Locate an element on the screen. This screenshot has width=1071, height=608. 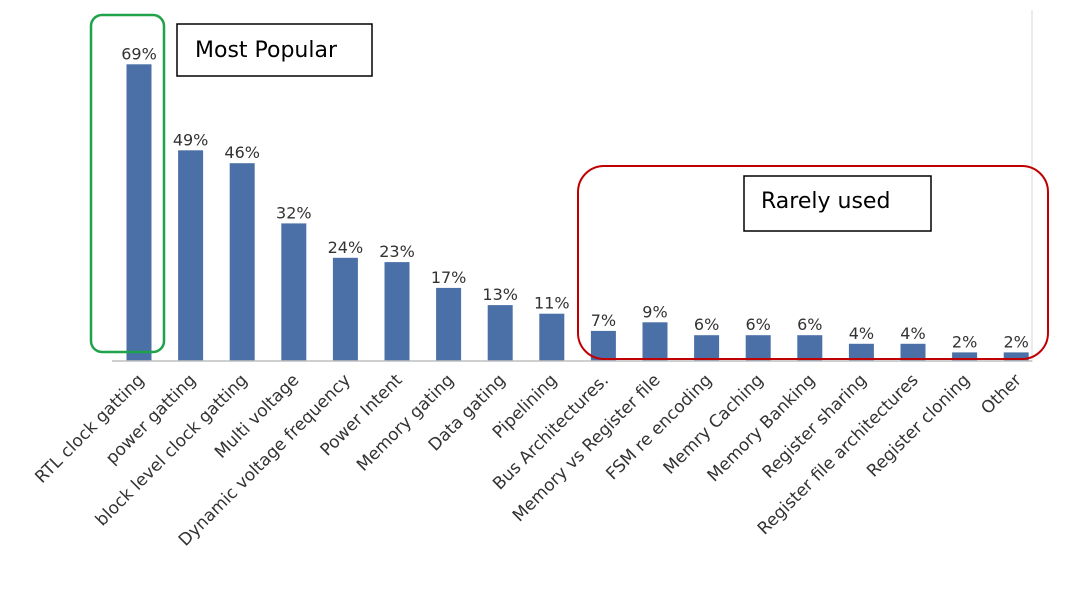
bar-pipelining is located at coordinates (552, 337).